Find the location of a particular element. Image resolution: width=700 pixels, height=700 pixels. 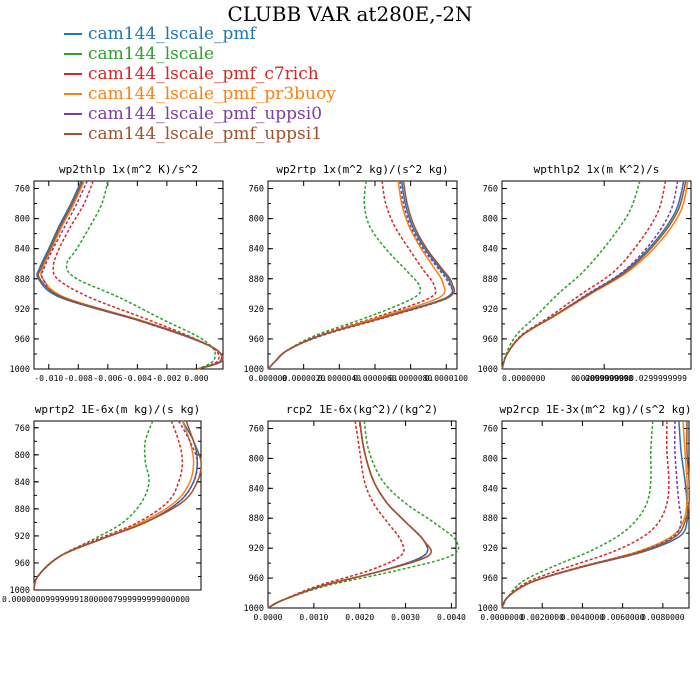

legend-item: cam144_lscale_pmf_uppsi0 is located at coordinates (200, 114).